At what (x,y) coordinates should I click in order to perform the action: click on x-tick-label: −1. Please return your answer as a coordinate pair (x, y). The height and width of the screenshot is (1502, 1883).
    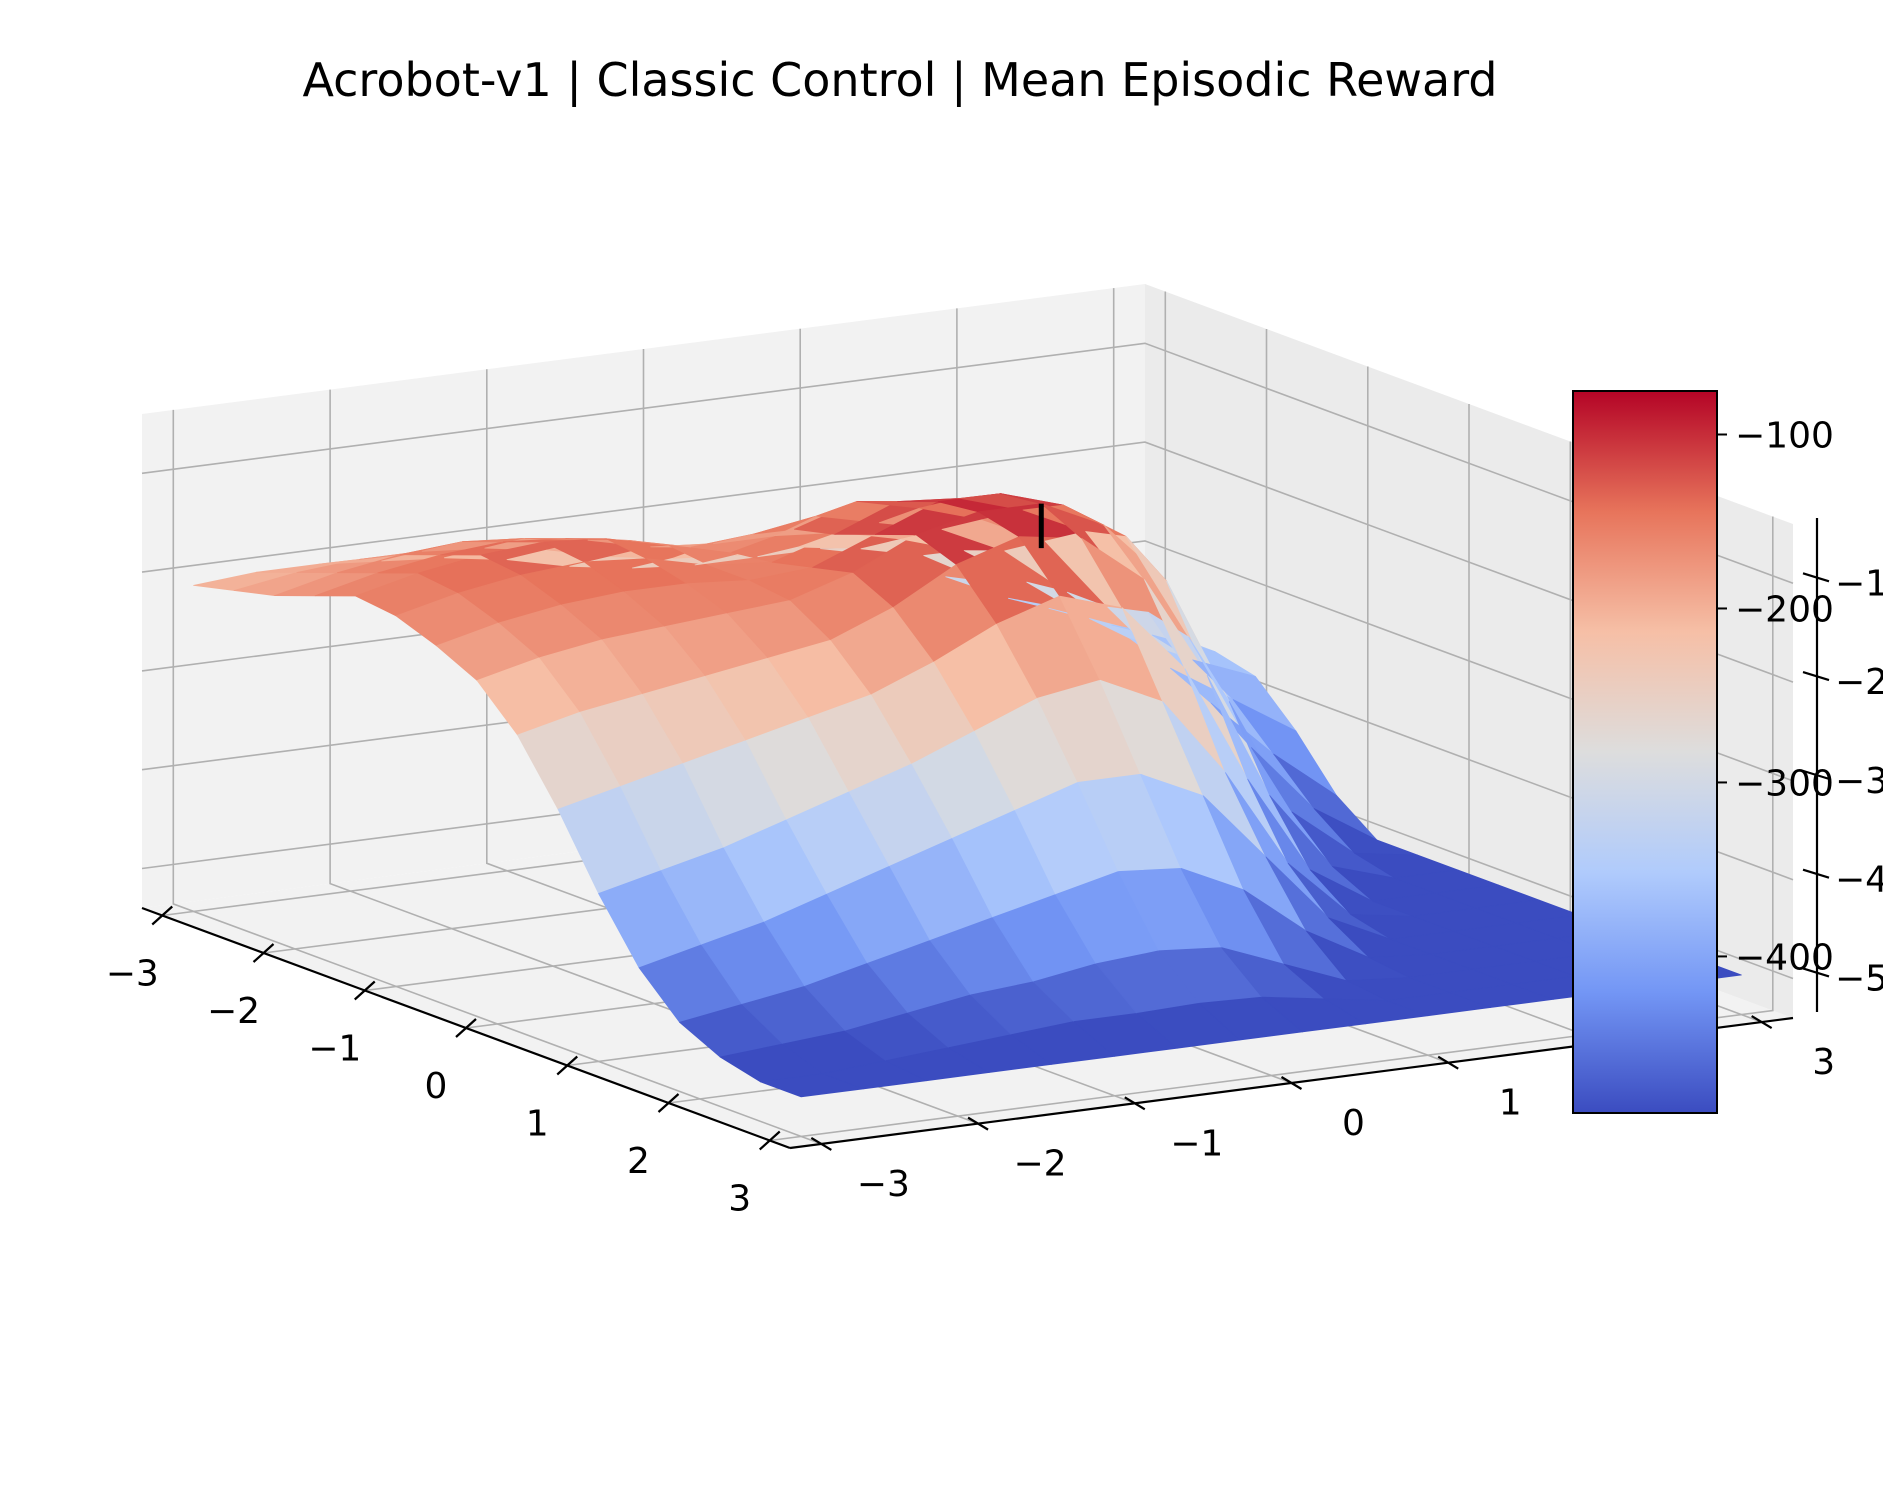
    Looking at the image, I should click on (334, 1049).